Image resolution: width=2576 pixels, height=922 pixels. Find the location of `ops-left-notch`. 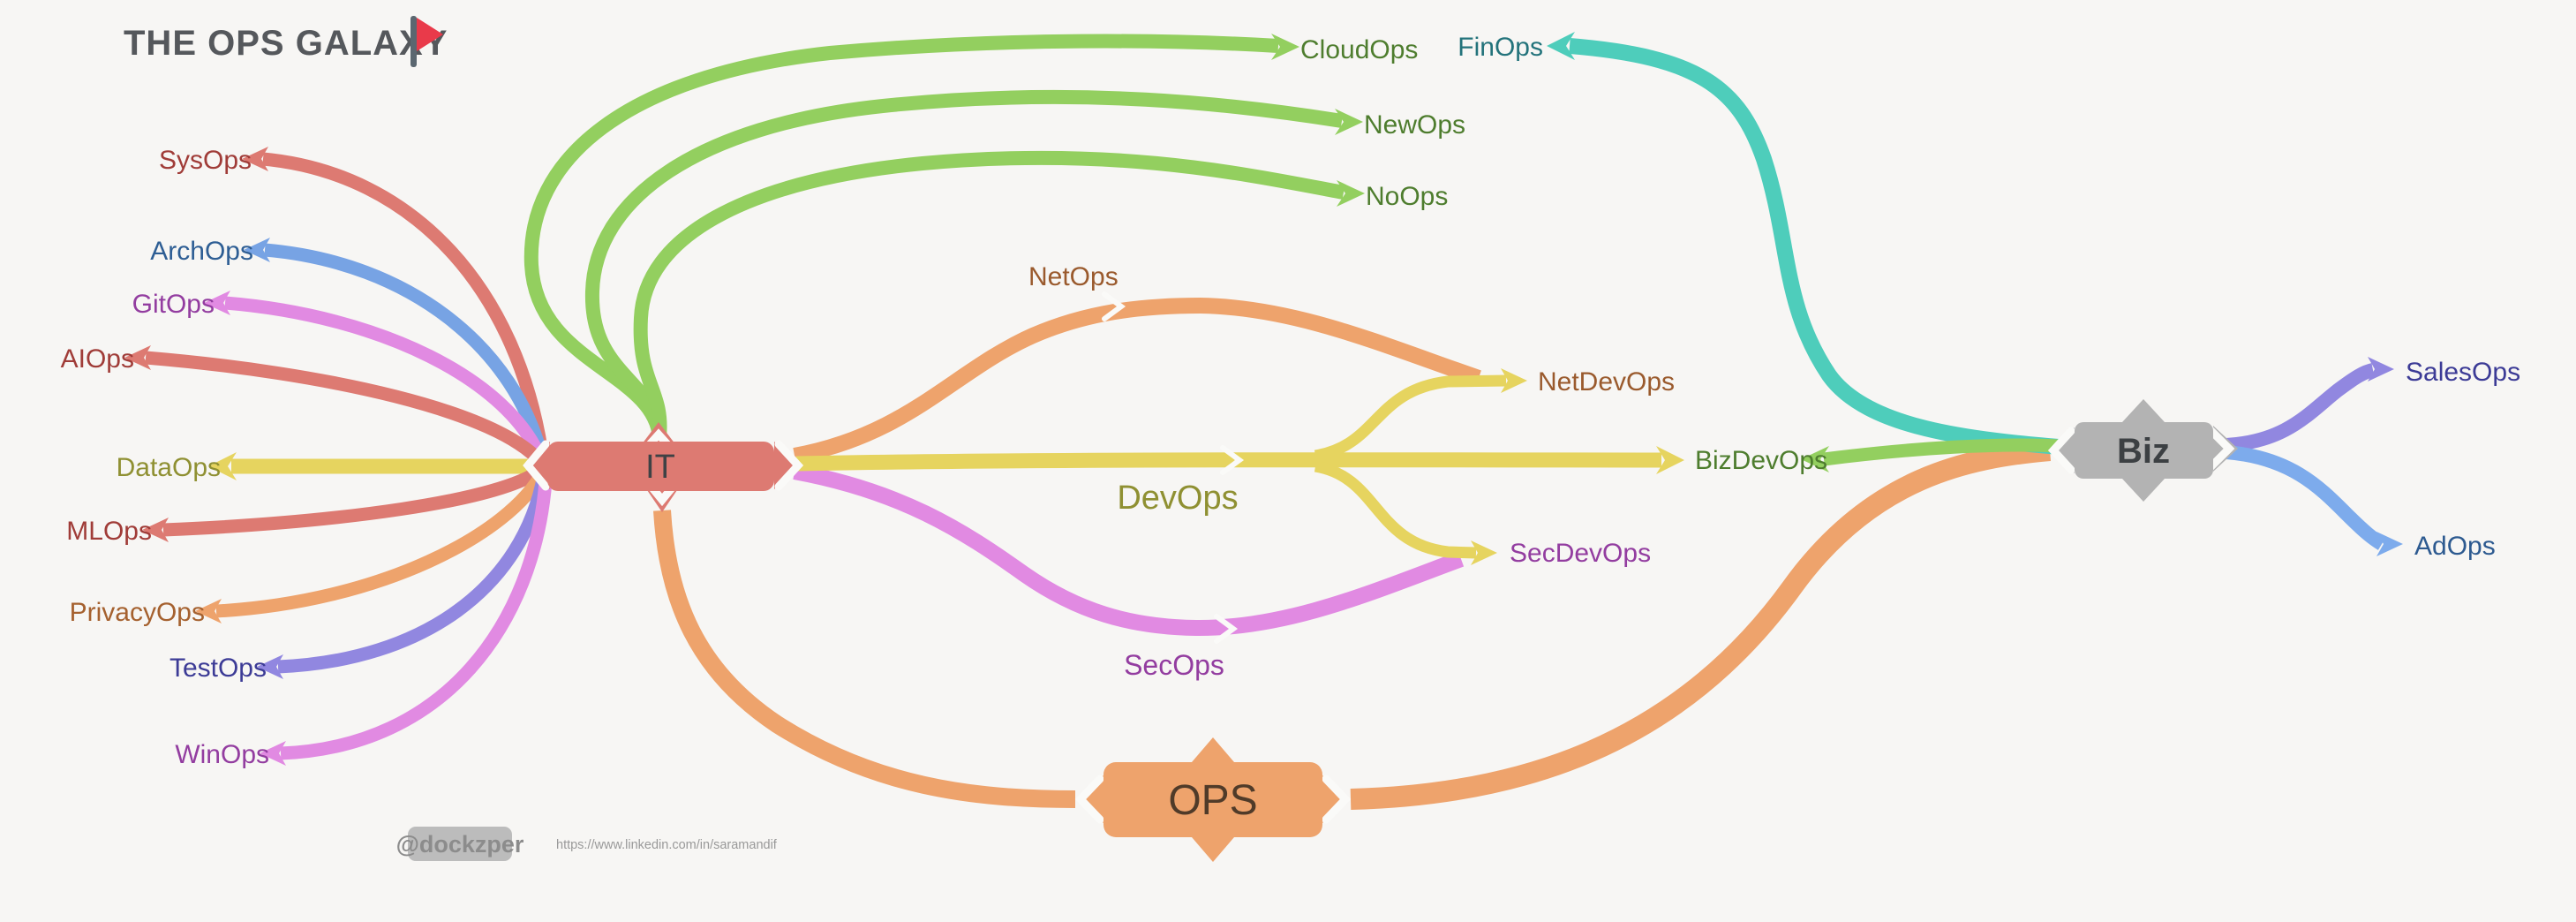

ops-left-notch is located at coordinates (1089, 800).